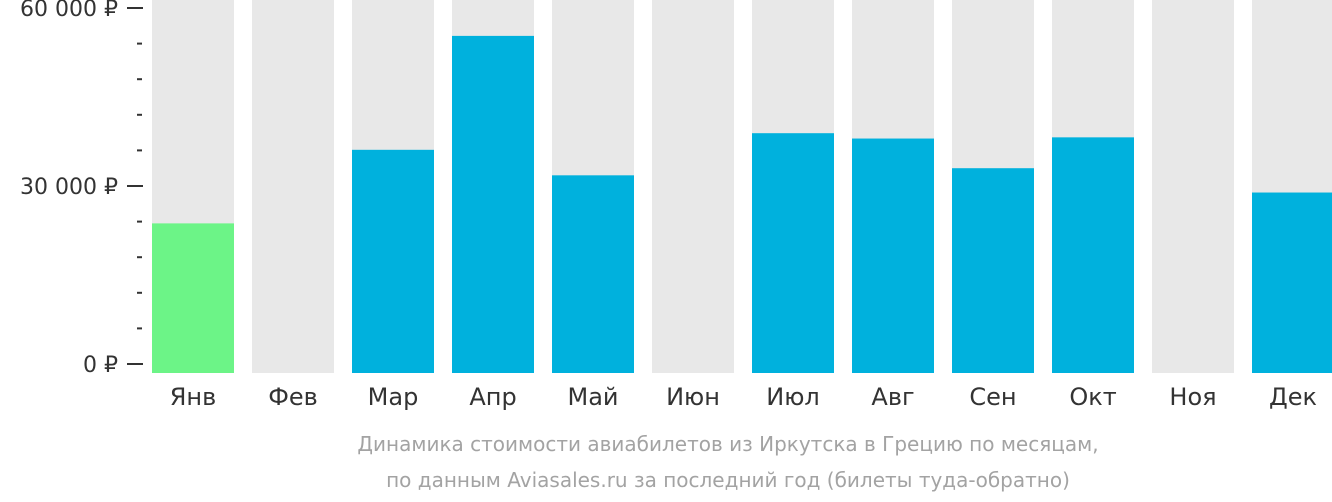 This screenshot has width=1332, height=502. What do you see at coordinates (793, 397) in the screenshot?
I see `x-tick-label: Июл` at bounding box center [793, 397].